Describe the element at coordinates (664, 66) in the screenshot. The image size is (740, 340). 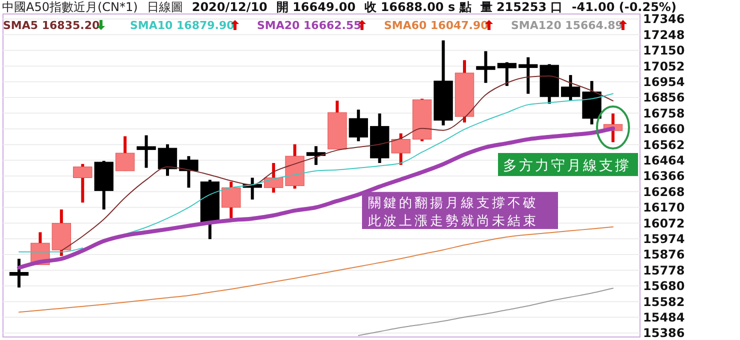
I see `y-tick-label: 17052` at that location.